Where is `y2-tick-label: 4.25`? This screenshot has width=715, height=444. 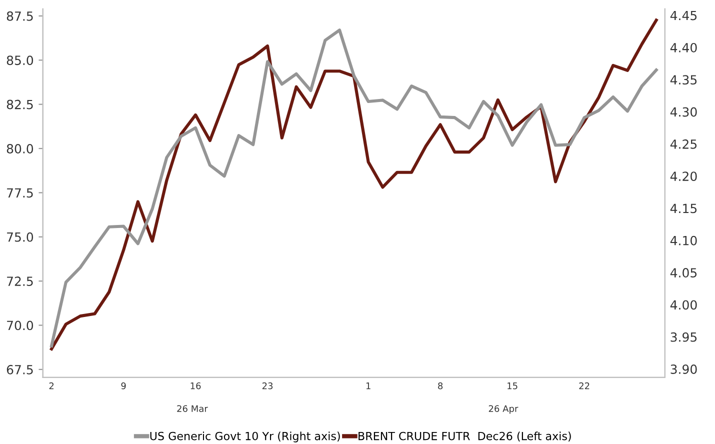 y2-tick-label: 4.25 is located at coordinates (683, 144).